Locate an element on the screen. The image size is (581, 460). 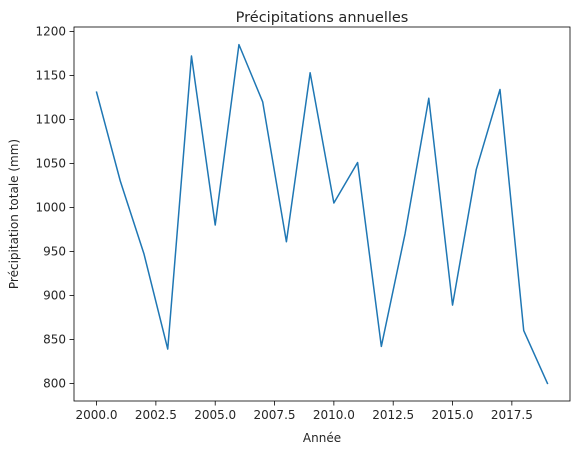
x-axis-label: Année is located at coordinates (322, 438).